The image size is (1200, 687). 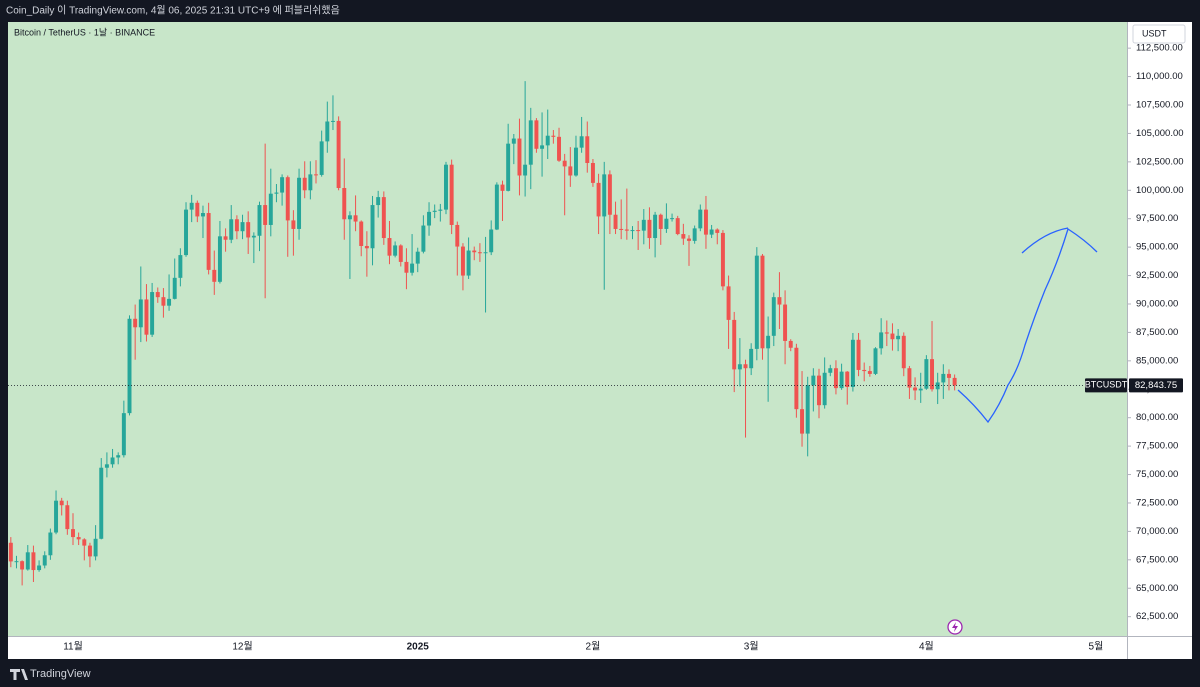 I want to click on y-tick-label: 110,000.00, so click(x=1159, y=76).